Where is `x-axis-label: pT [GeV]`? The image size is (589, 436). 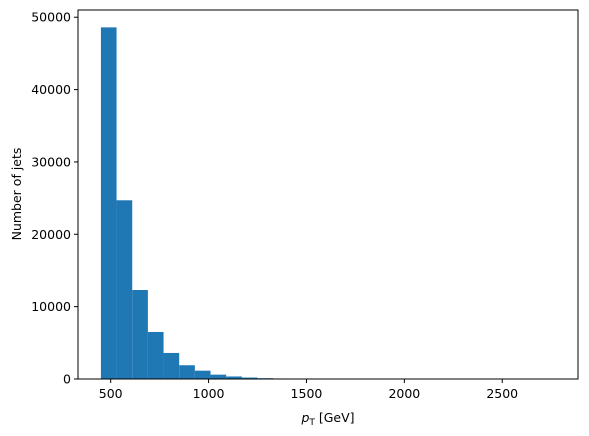
x-axis-label: pT [GeV] is located at coordinates (327, 419).